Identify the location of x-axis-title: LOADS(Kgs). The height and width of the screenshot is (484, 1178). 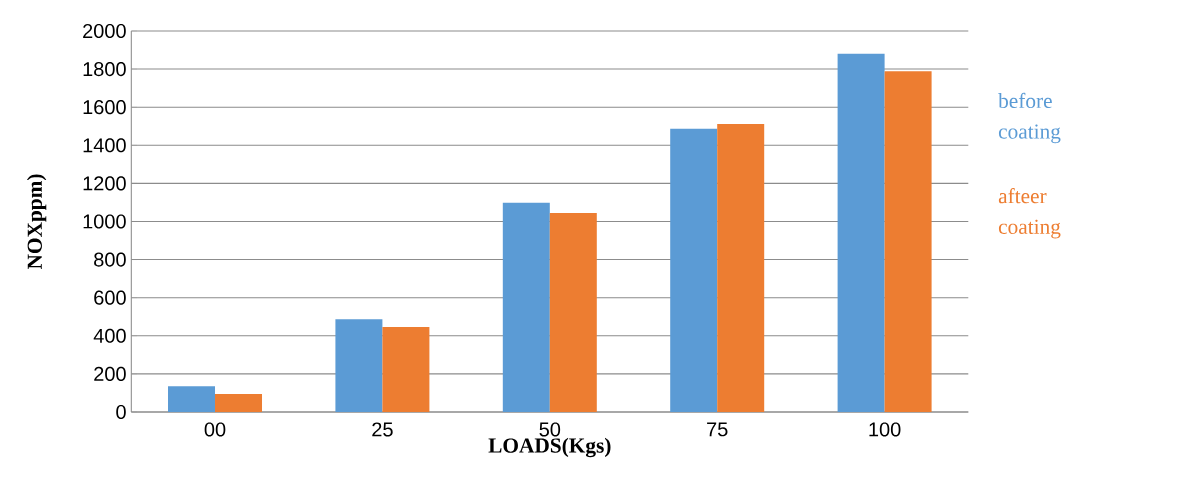
(549, 447).